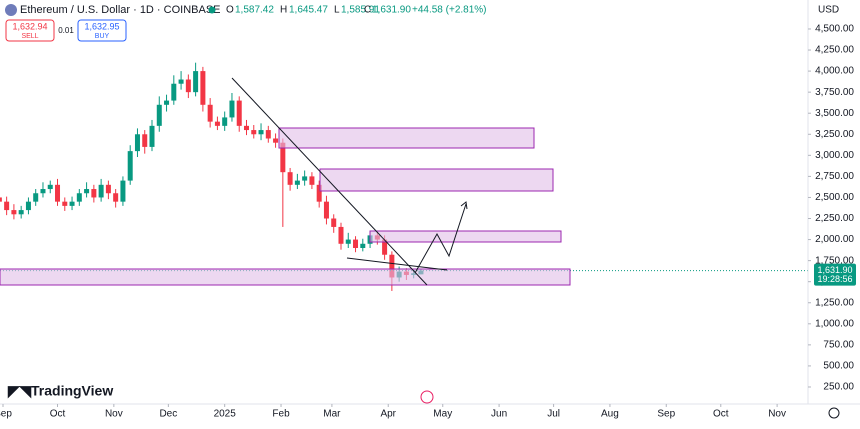 The width and height of the screenshot is (860, 429). What do you see at coordinates (225, 414) in the screenshot?
I see `x-tick-label: 2025` at bounding box center [225, 414].